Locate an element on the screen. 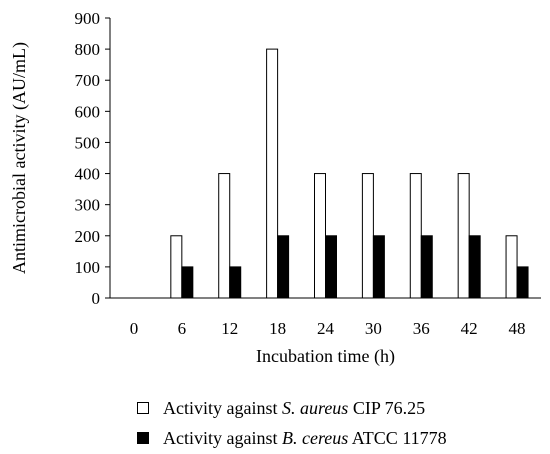  y-tick-label-3: 300 is located at coordinates (88, 205).